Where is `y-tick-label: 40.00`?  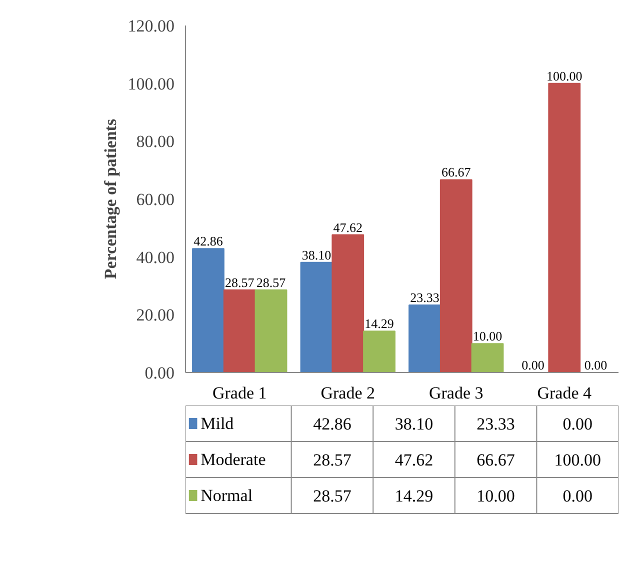 y-tick-label: 40.00 is located at coordinates (155, 257).